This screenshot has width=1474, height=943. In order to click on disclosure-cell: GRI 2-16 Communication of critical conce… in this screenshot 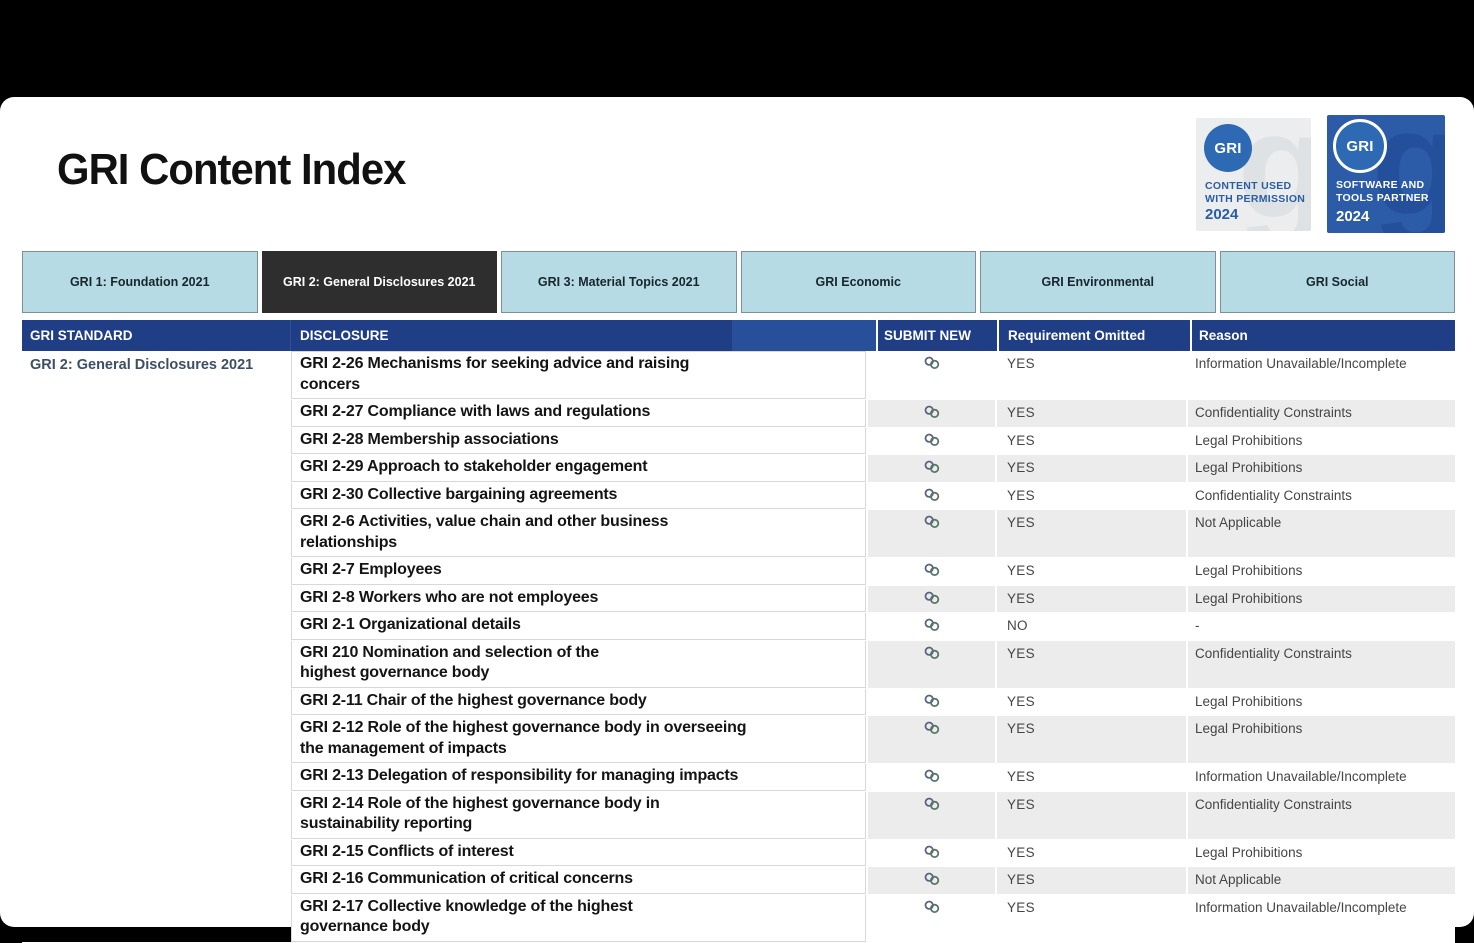, I will do `click(578, 880)`.